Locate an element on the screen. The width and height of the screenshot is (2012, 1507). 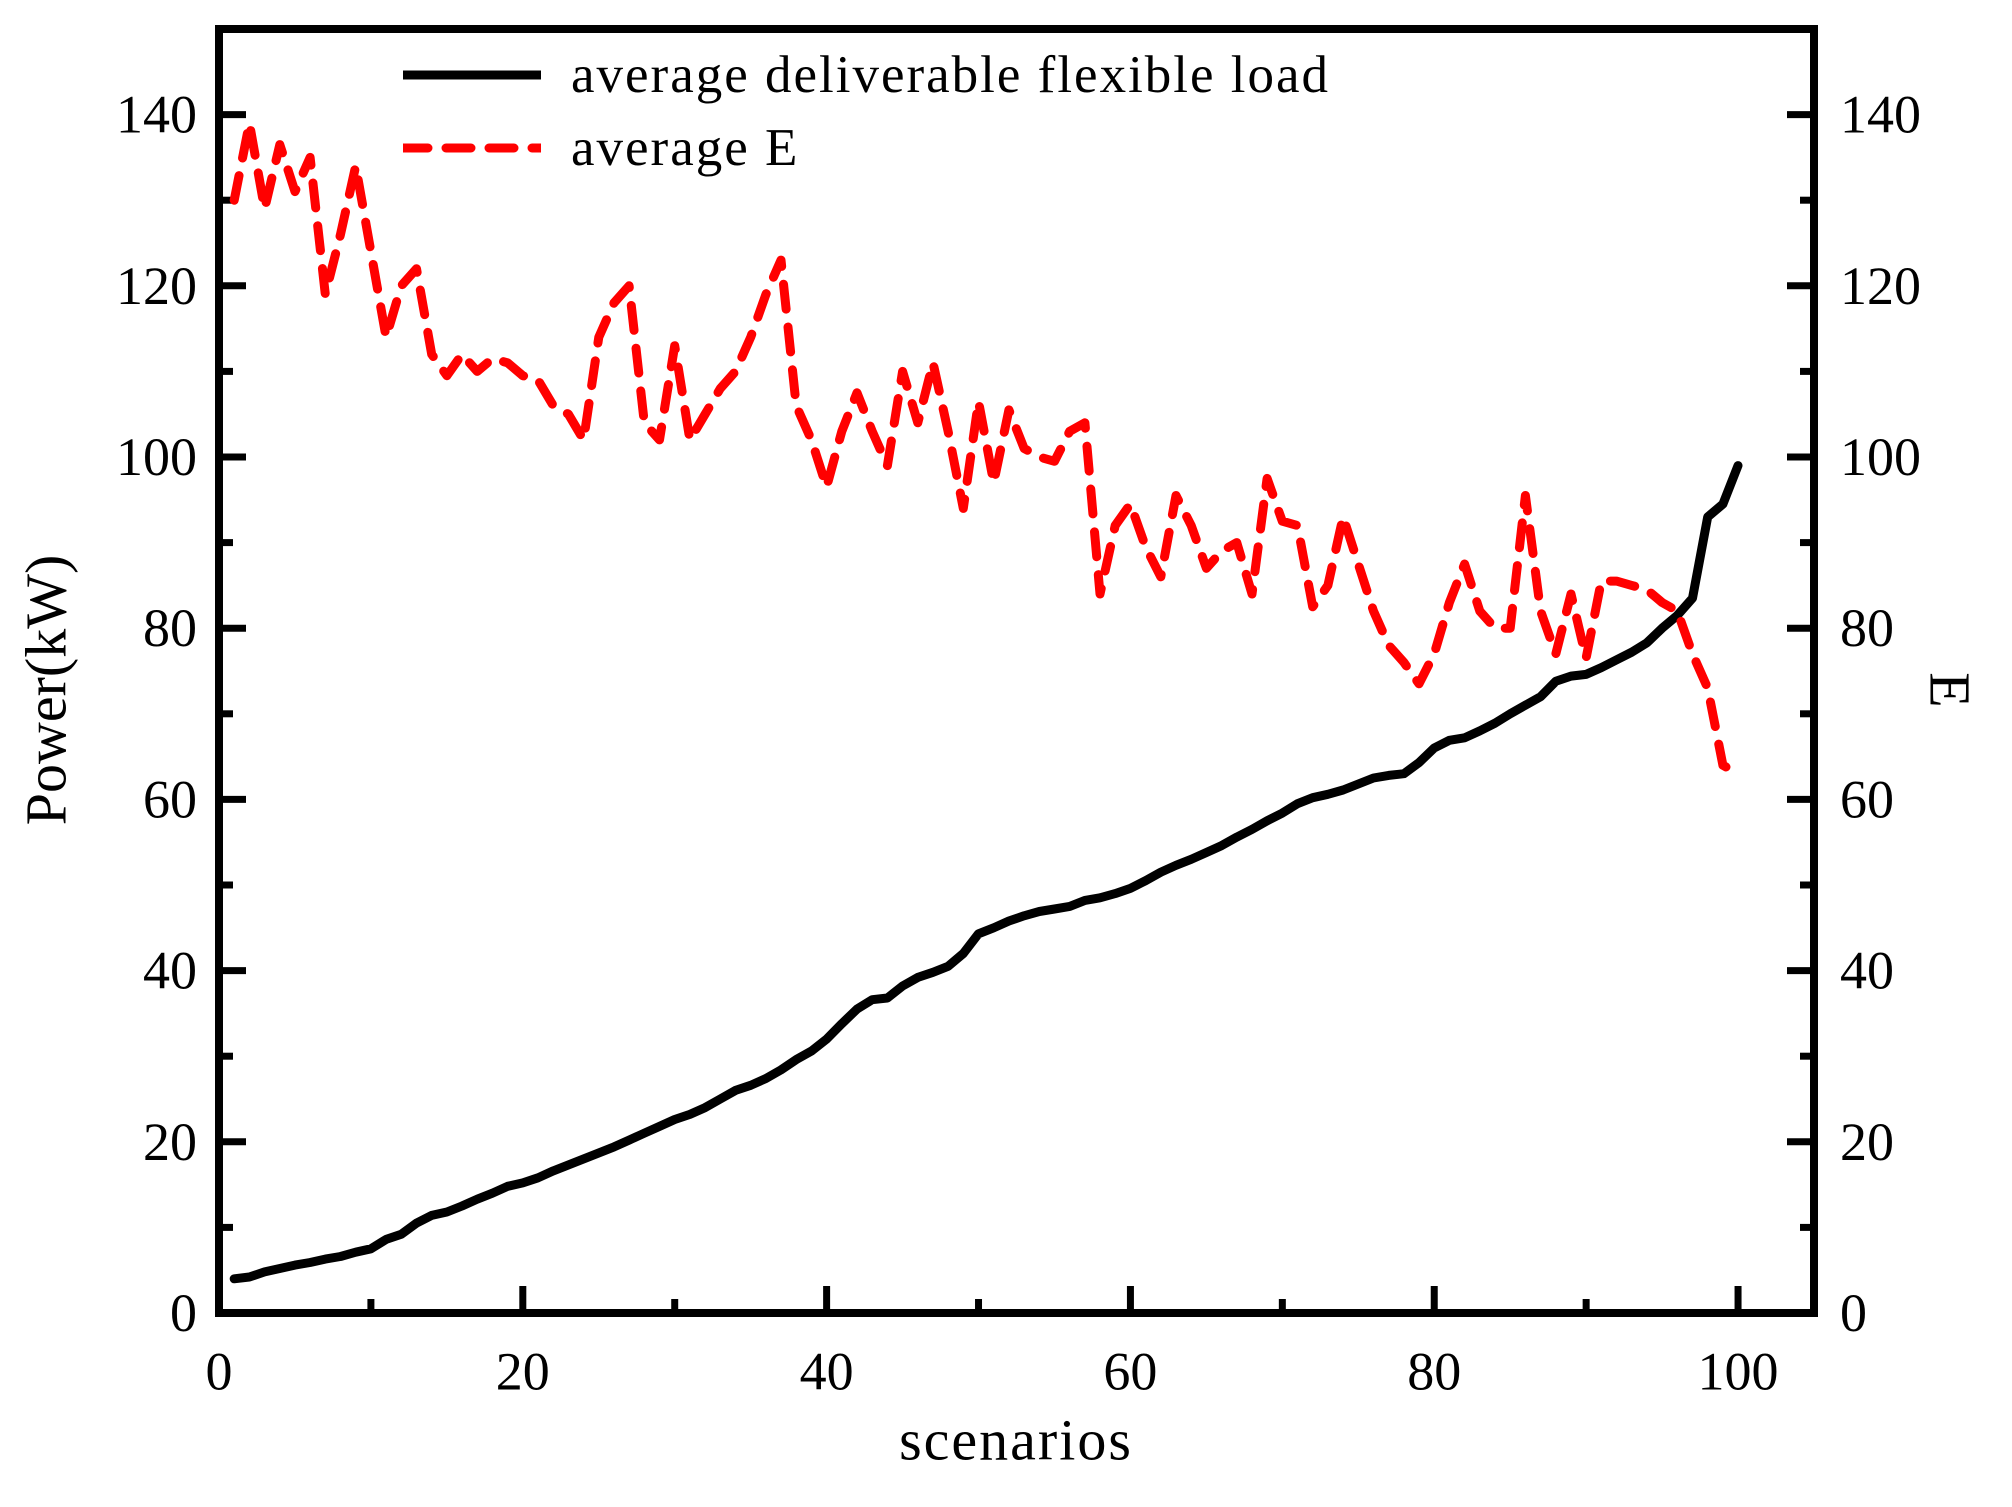
y-left-tick-label: 80 is located at coordinates (170, 628).